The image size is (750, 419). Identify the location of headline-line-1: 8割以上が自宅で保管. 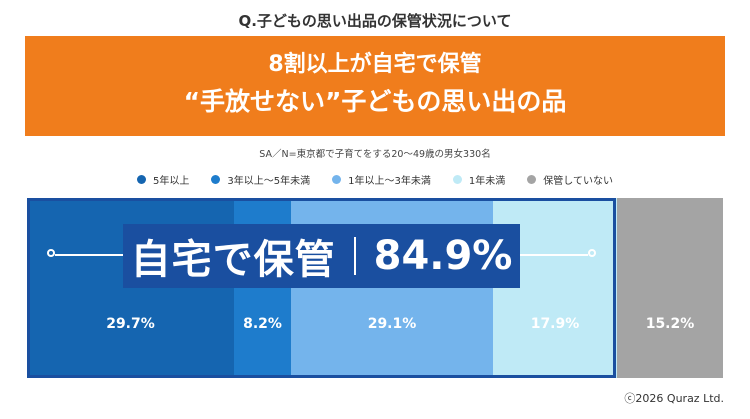
(375, 64).